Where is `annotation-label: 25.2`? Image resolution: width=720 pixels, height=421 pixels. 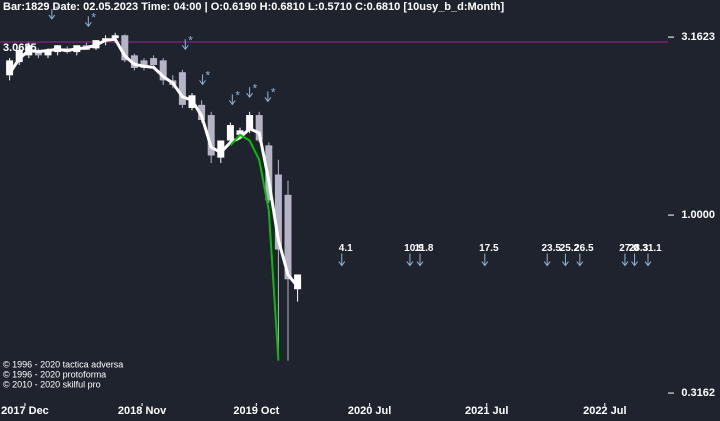 annotation-label: 25.2 is located at coordinates (570, 248).